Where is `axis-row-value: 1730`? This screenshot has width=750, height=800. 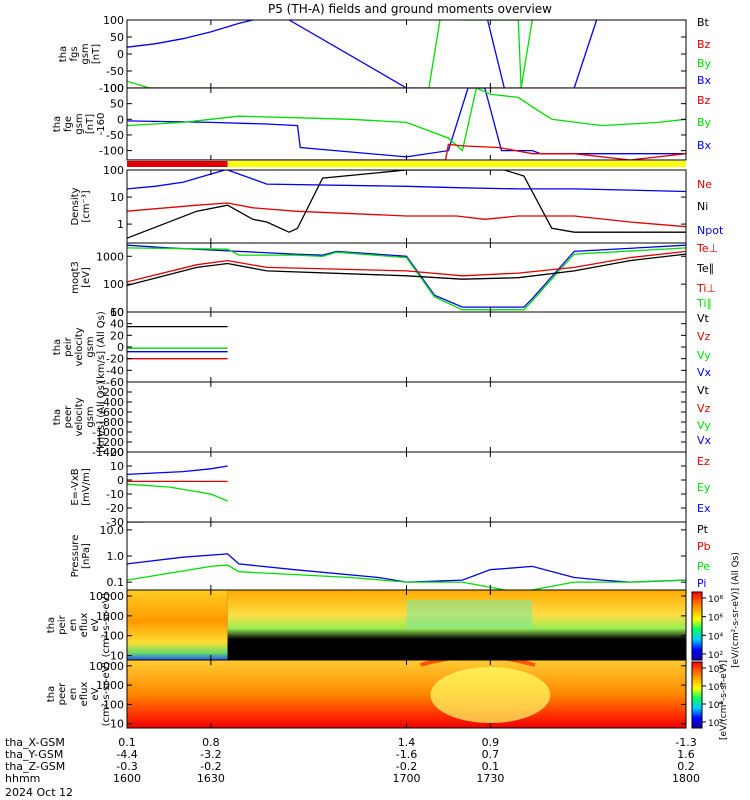
axis-row-value: 1730 is located at coordinates (490, 778).